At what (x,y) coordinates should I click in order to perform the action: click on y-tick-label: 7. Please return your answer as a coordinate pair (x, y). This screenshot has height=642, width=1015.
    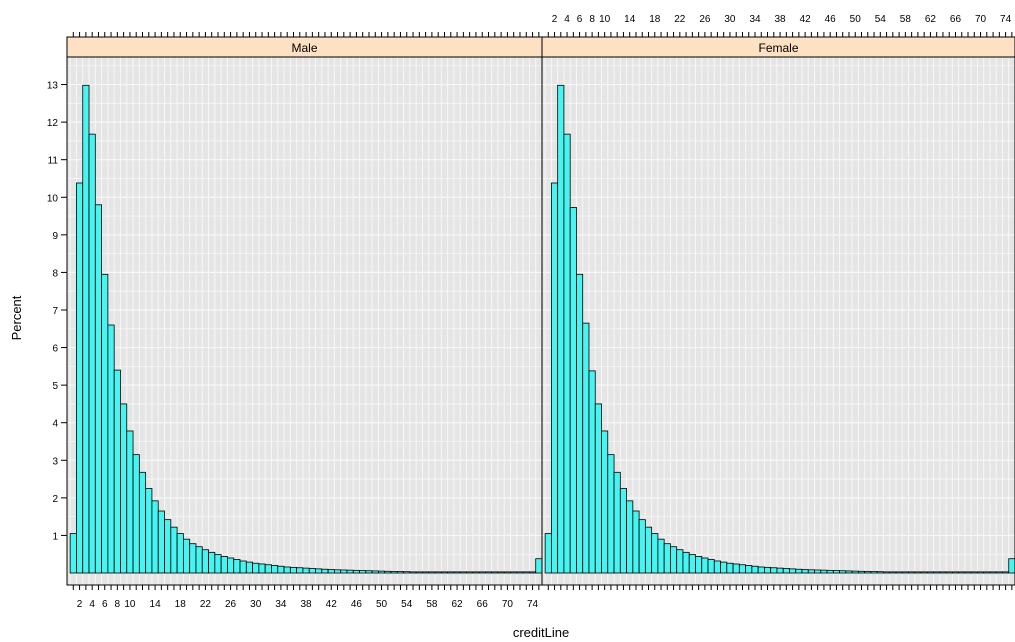
    Looking at the image, I should click on (55, 311).